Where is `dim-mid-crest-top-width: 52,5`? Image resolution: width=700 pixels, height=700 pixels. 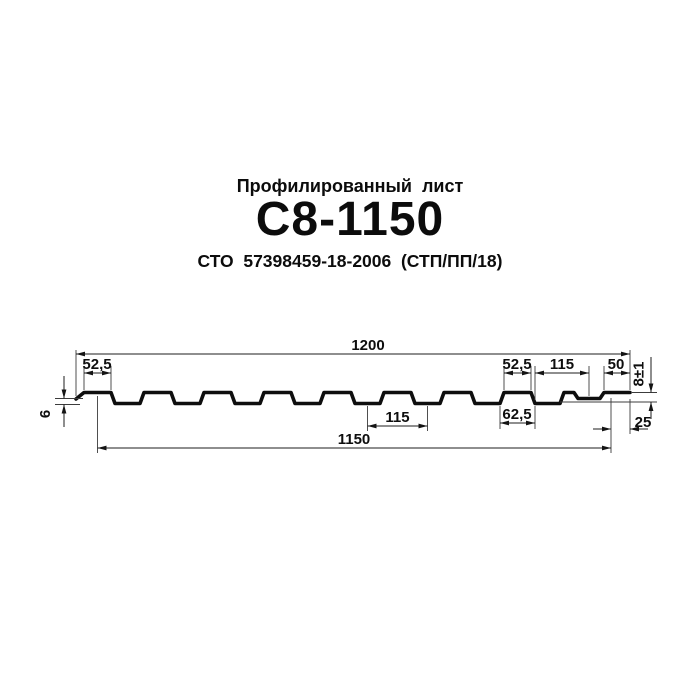 dim-mid-crest-top-width: 52,5 is located at coordinates (517, 373).